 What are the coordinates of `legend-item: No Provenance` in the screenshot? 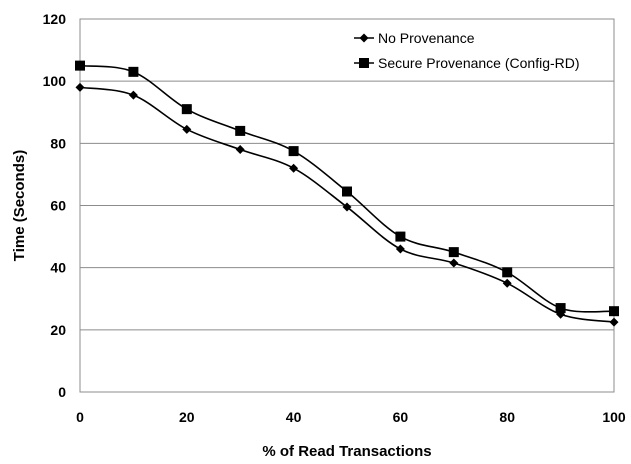 It's located at (414, 38).